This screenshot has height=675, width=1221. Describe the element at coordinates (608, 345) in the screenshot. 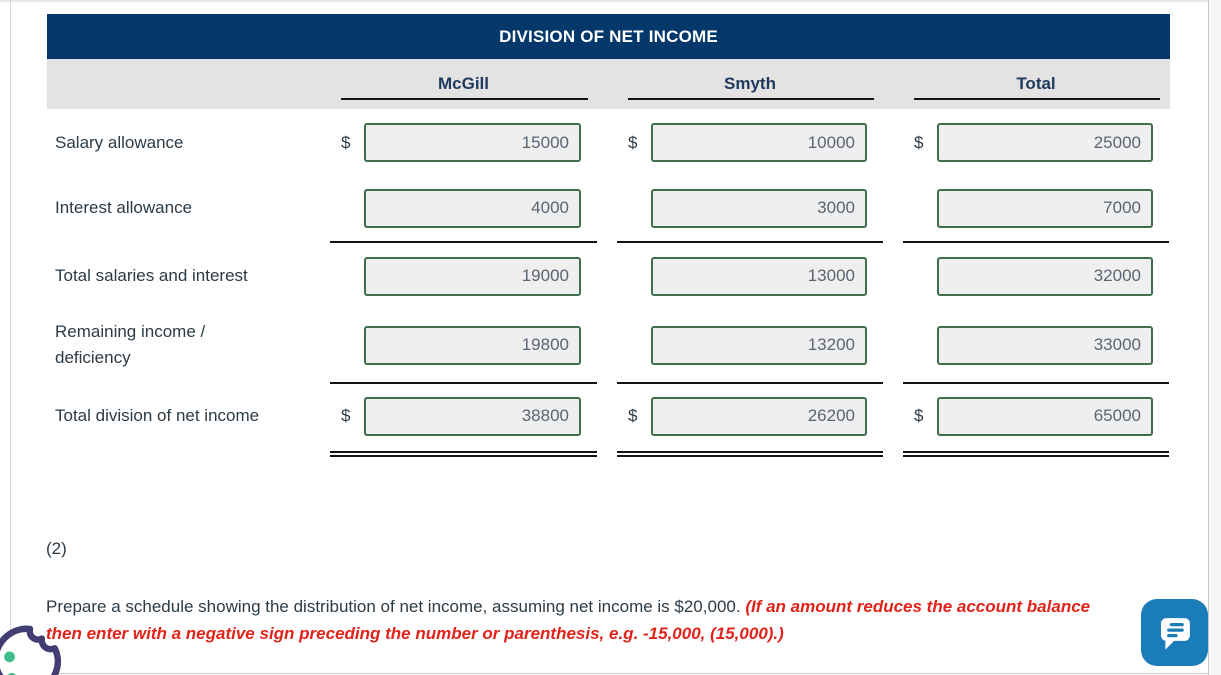

I see `table-row-remaining-income: Remaining income / deficiency` at that location.